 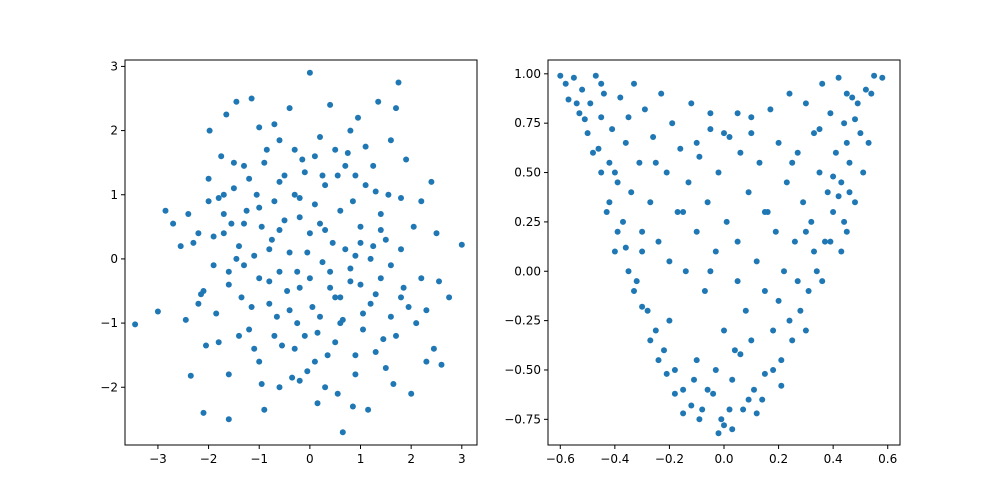 What do you see at coordinates (560, 459) in the screenshot?
I see `x-tick-label: −0.6` at bounding box center [560, 459].